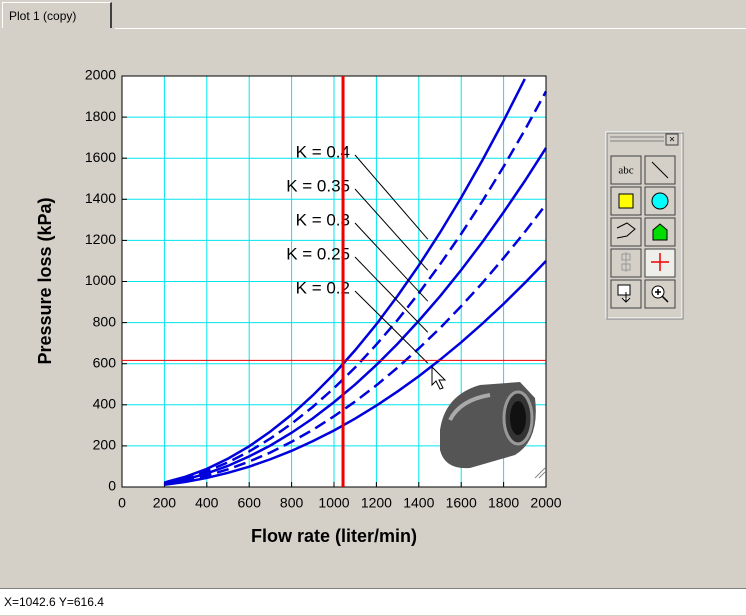 This screenshot has height=616, width=746. I want to click on x-tick-label: 1000, so click(333, 503).